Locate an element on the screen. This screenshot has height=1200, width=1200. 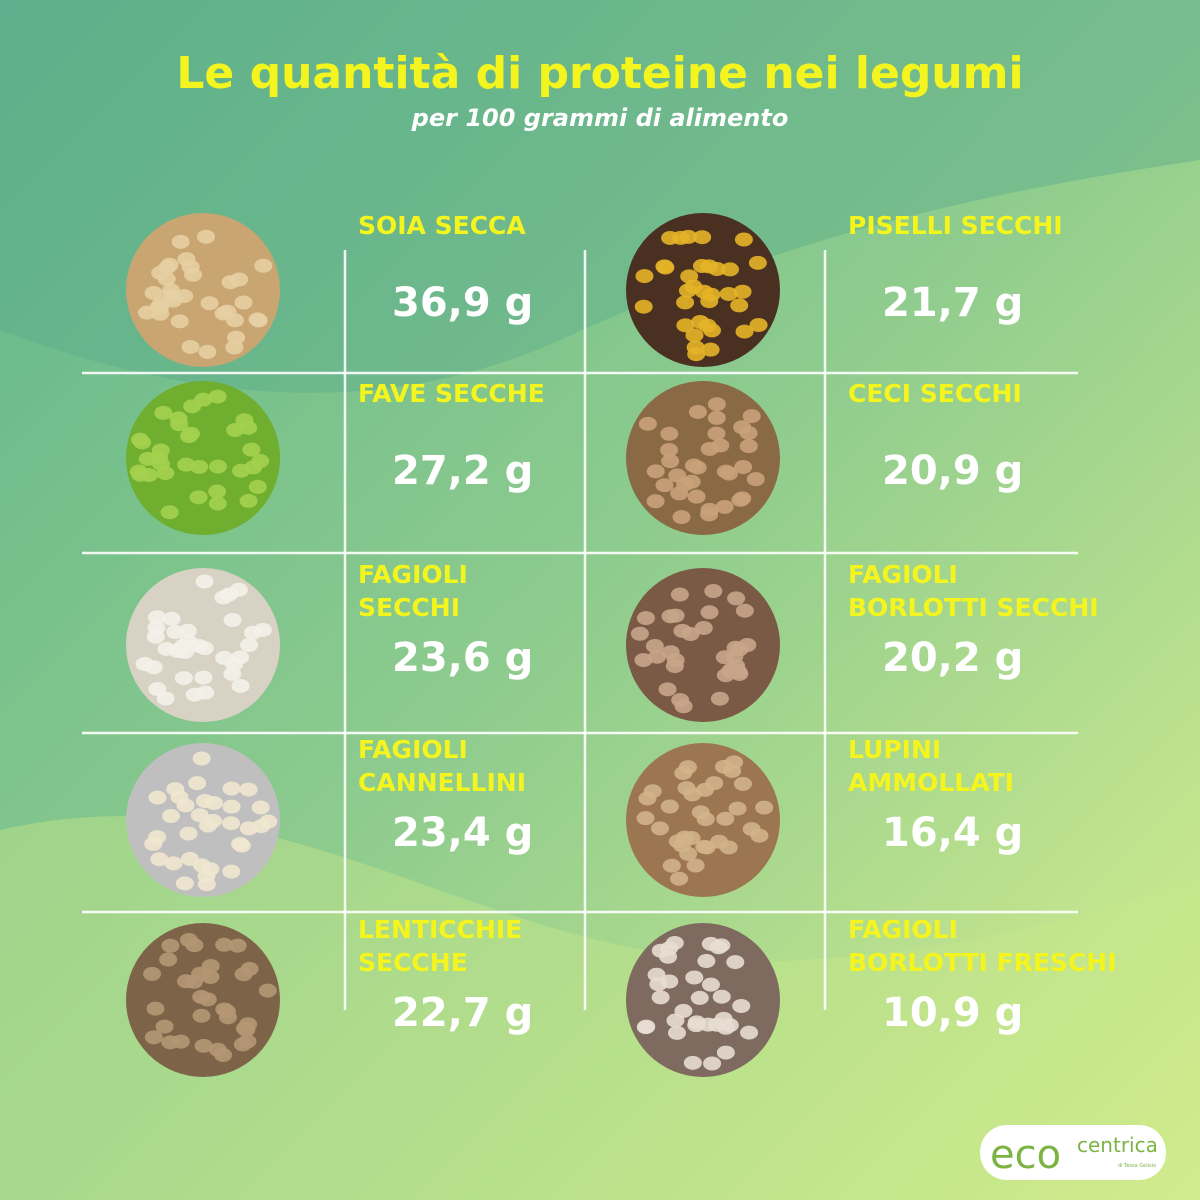
legume-name: SECCHE is located at coordinates (413, 962).